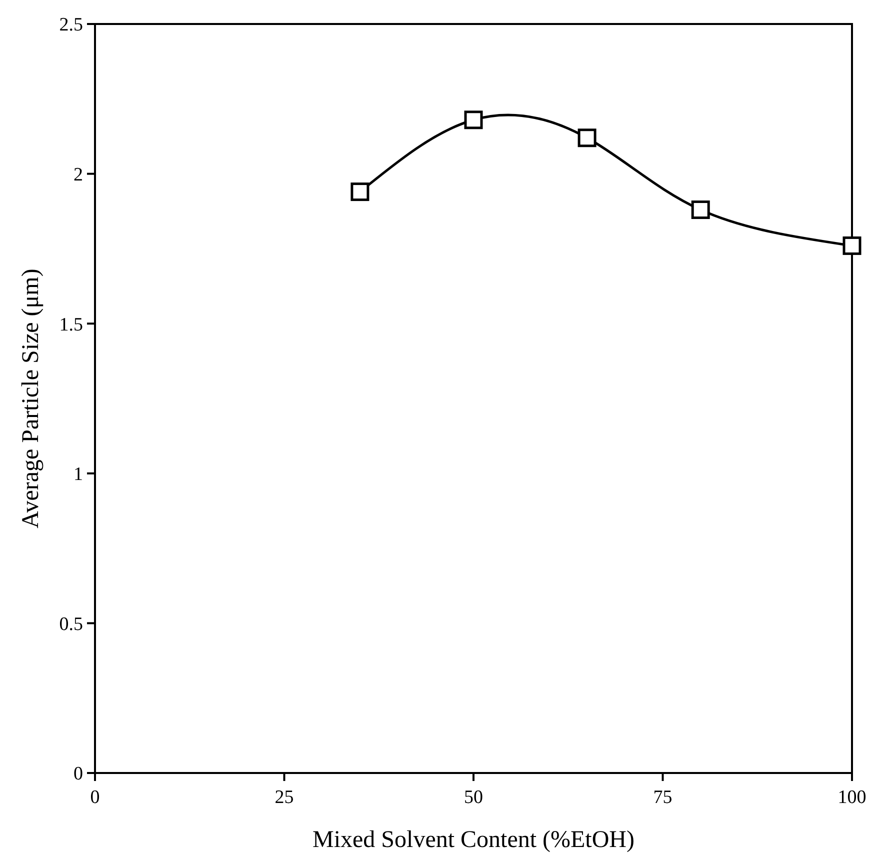  What do you see at coordinates (473, 797) in the screenshot?
I see `x-tick-label: 50` at bounding box center [473, 797].